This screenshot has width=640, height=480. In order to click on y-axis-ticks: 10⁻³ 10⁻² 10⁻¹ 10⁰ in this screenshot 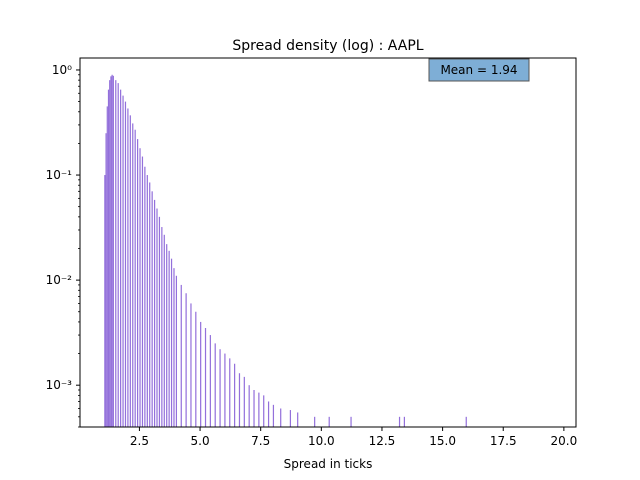, I will do `click(63, 245)`.